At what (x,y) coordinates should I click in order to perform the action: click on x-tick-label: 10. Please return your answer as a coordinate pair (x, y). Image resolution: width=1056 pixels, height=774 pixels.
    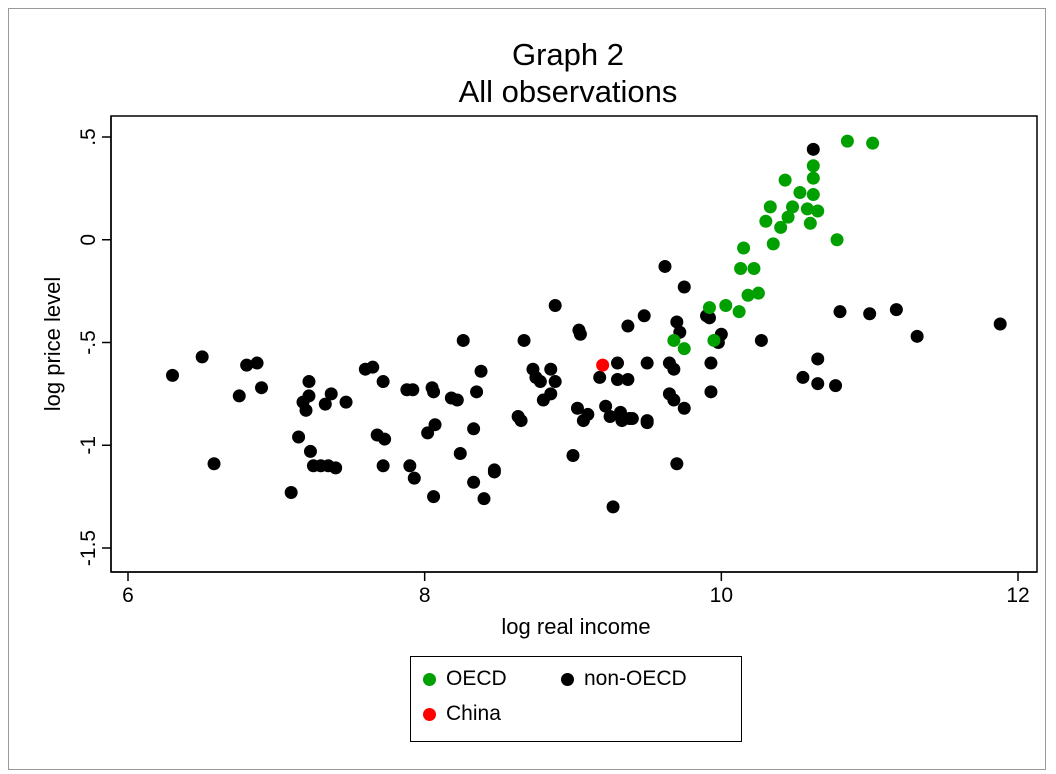
    Looking at the image, I should click on (721, 595).